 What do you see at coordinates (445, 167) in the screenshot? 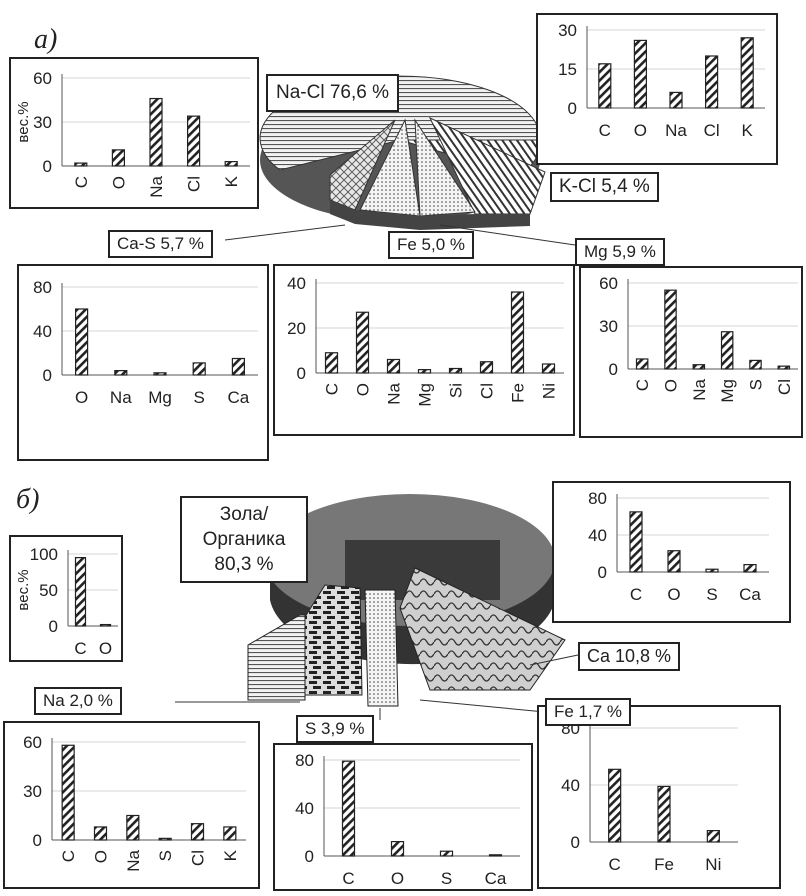
I see `pie-a-slice-mg` at bounding box center [445, 167].